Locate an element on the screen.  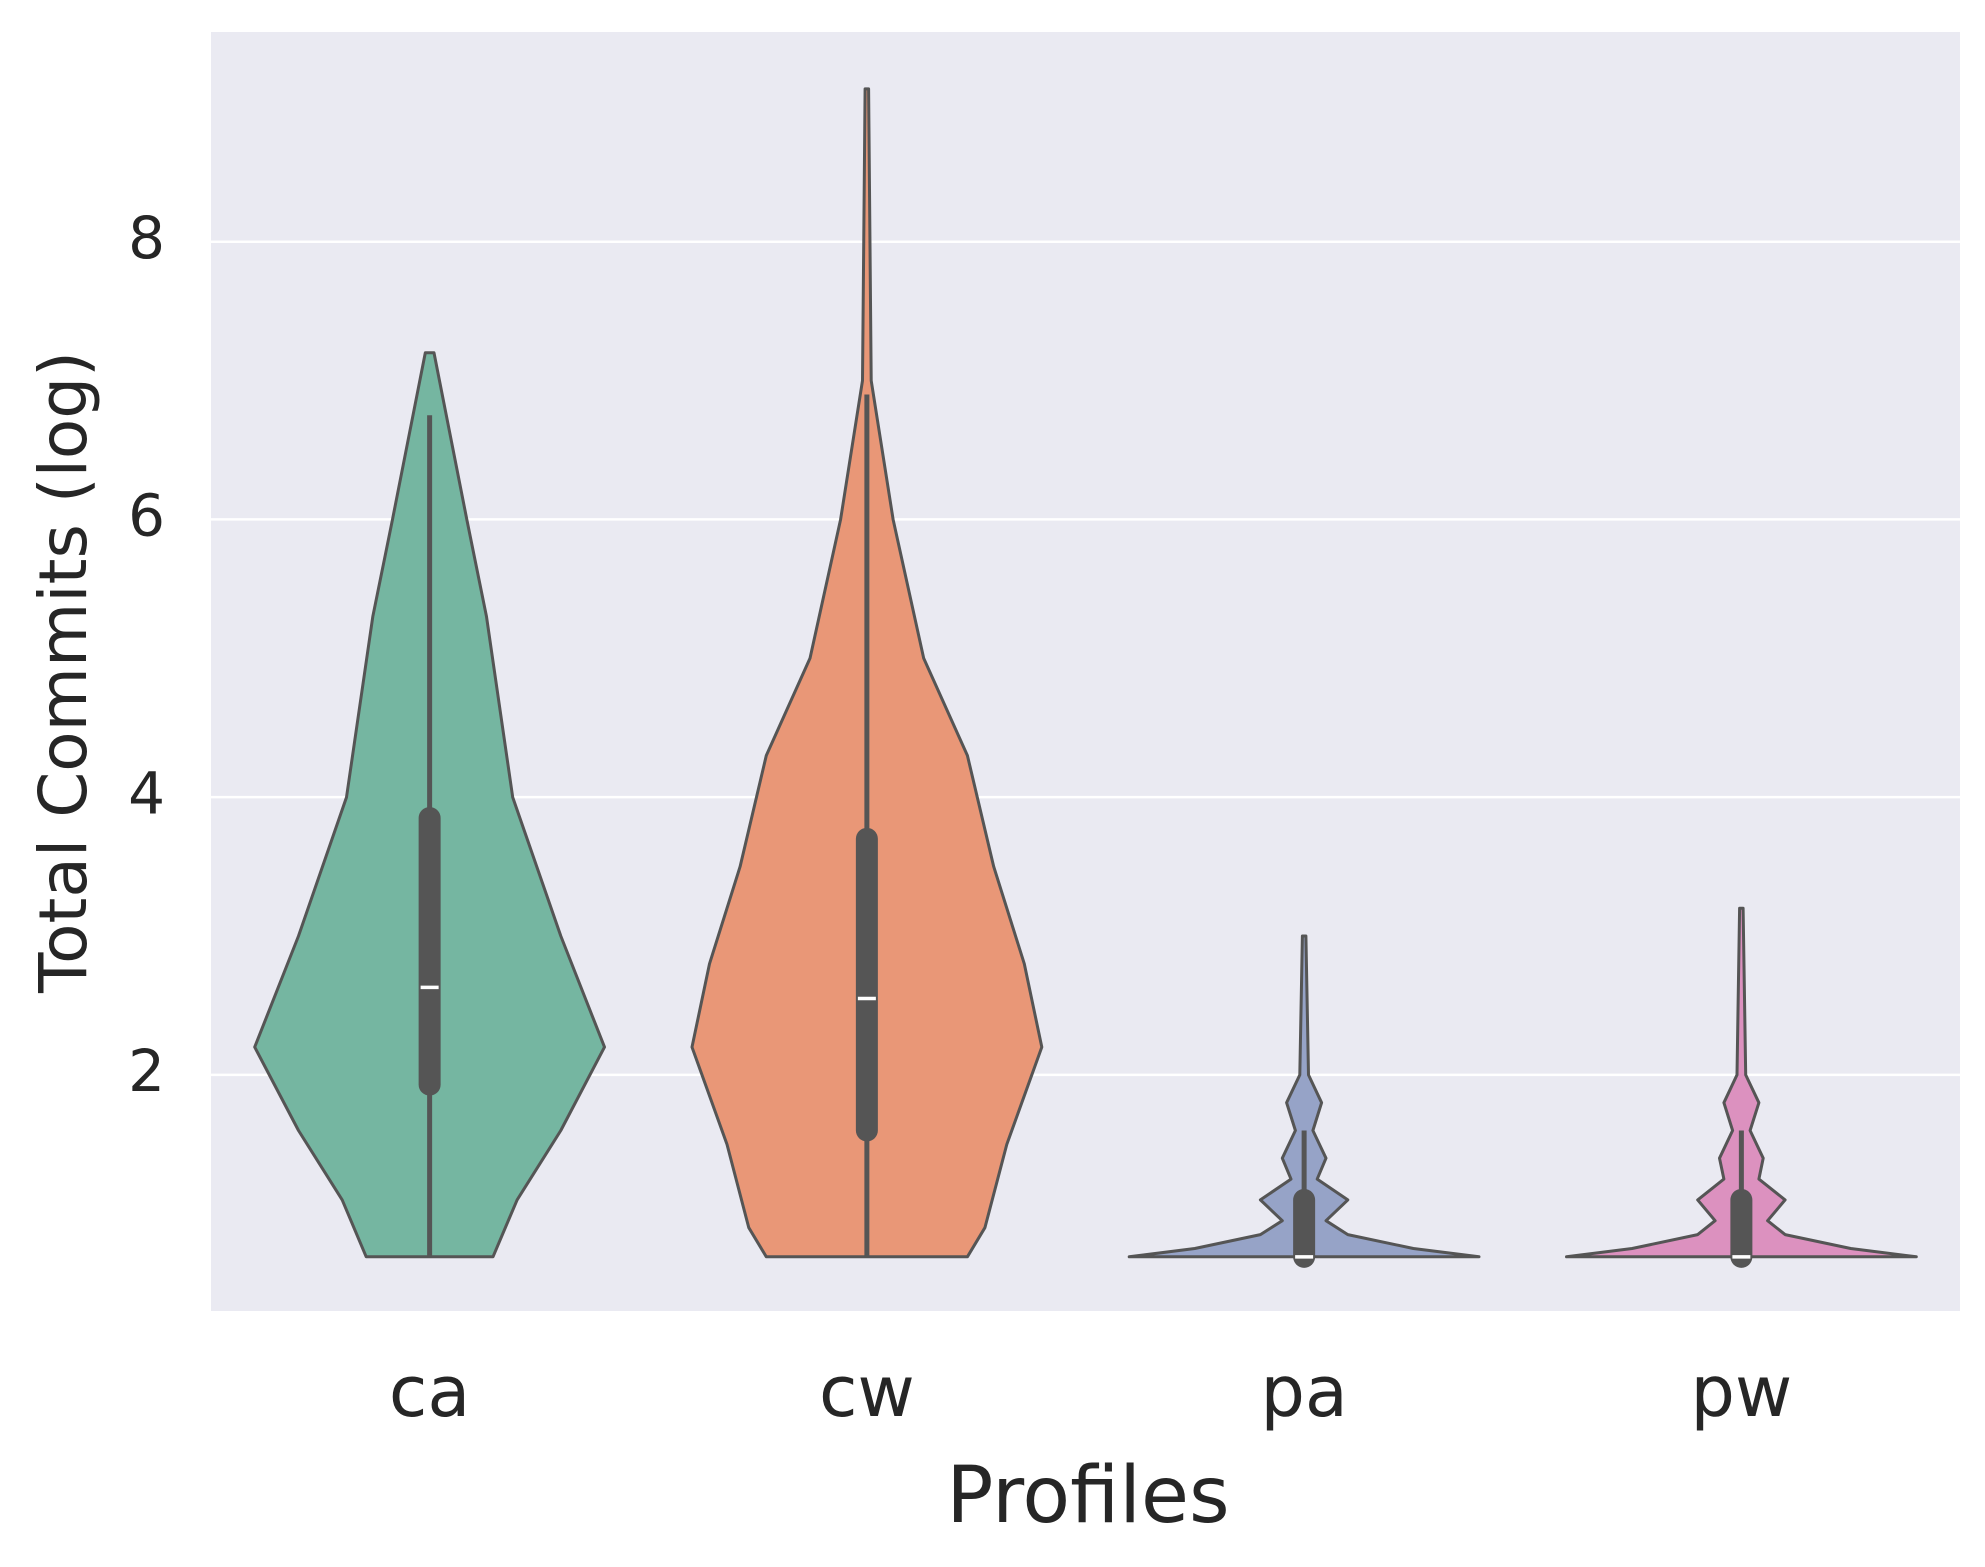
x-tick-label: cw is located at coordinates (867, 1392).